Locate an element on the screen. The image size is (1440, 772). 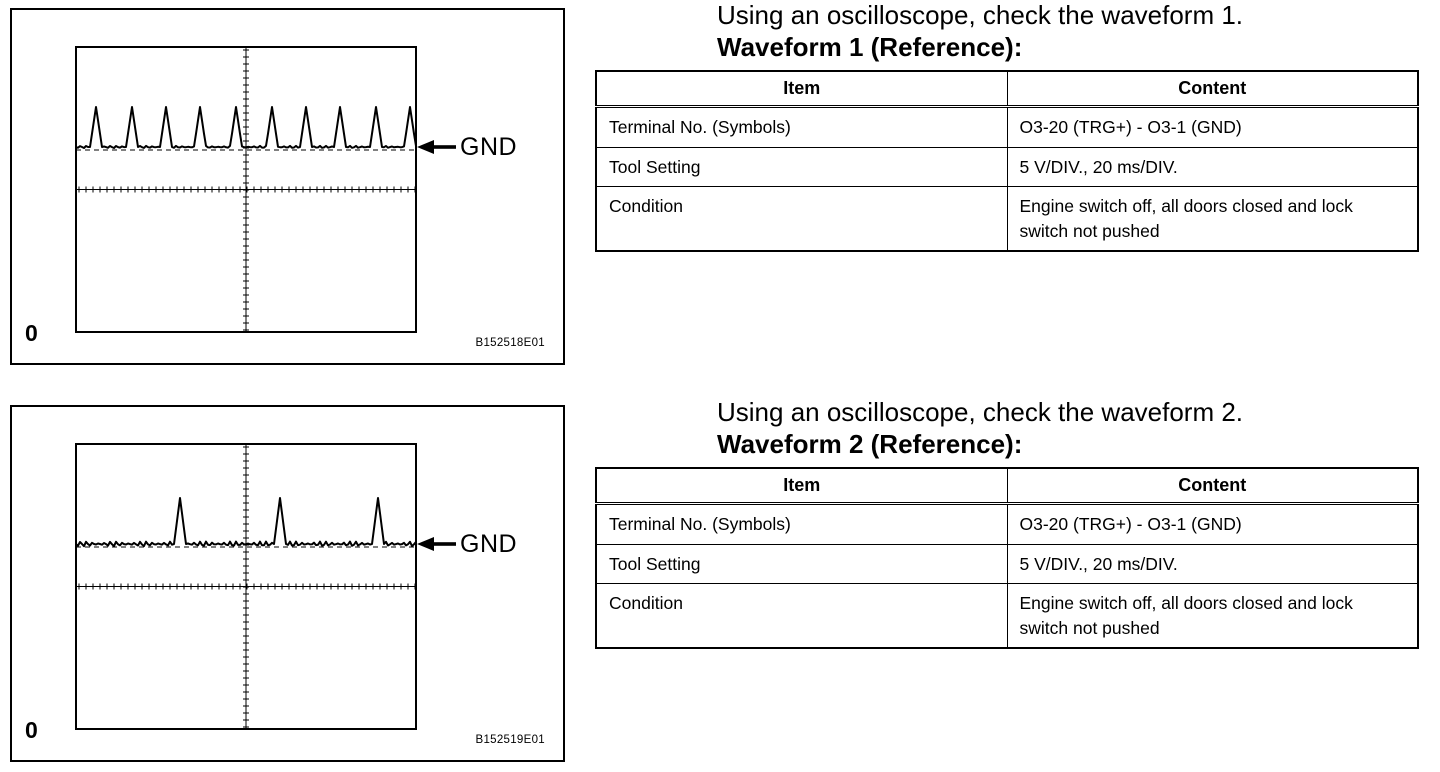
figure-code: B152518E01 is located at coordinates (510, 343).